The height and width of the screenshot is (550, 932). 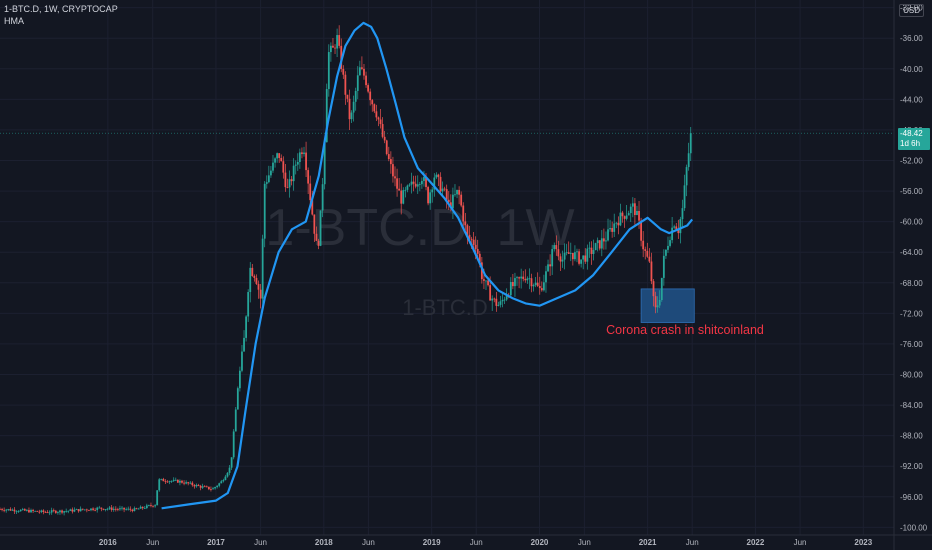 What do you see at coordinates (14, 21) in the screenshot?
I see `indicator-label: HMA` at bounding box center [14, 21].